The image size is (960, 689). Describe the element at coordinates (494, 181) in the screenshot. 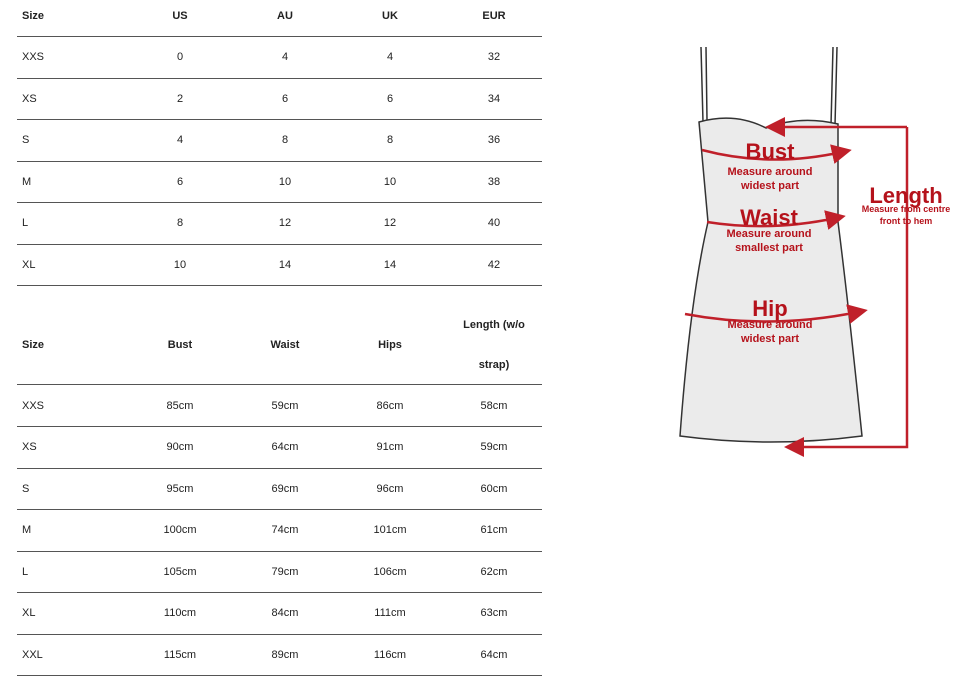

I see `table-cell: 38` at that location.